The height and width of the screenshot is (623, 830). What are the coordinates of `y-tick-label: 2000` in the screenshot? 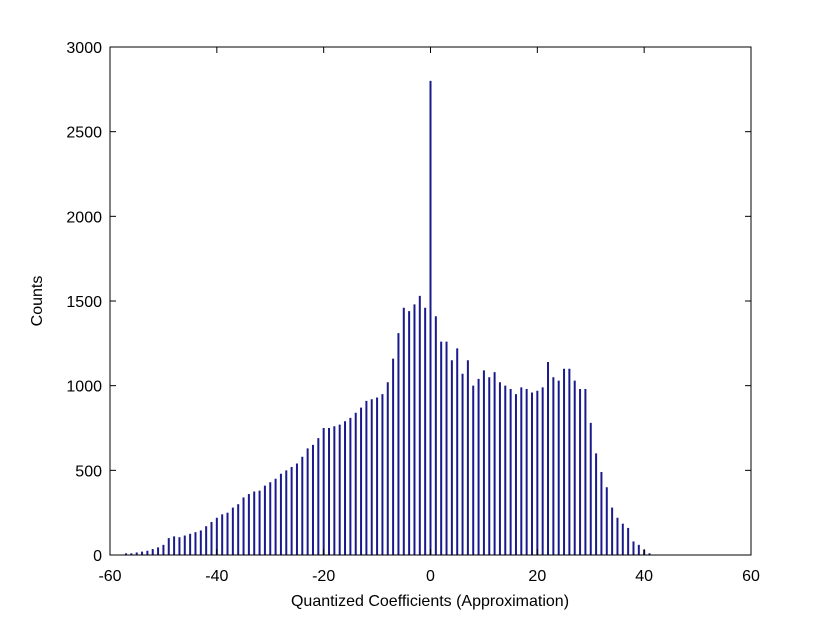 It's located at (84, 217).